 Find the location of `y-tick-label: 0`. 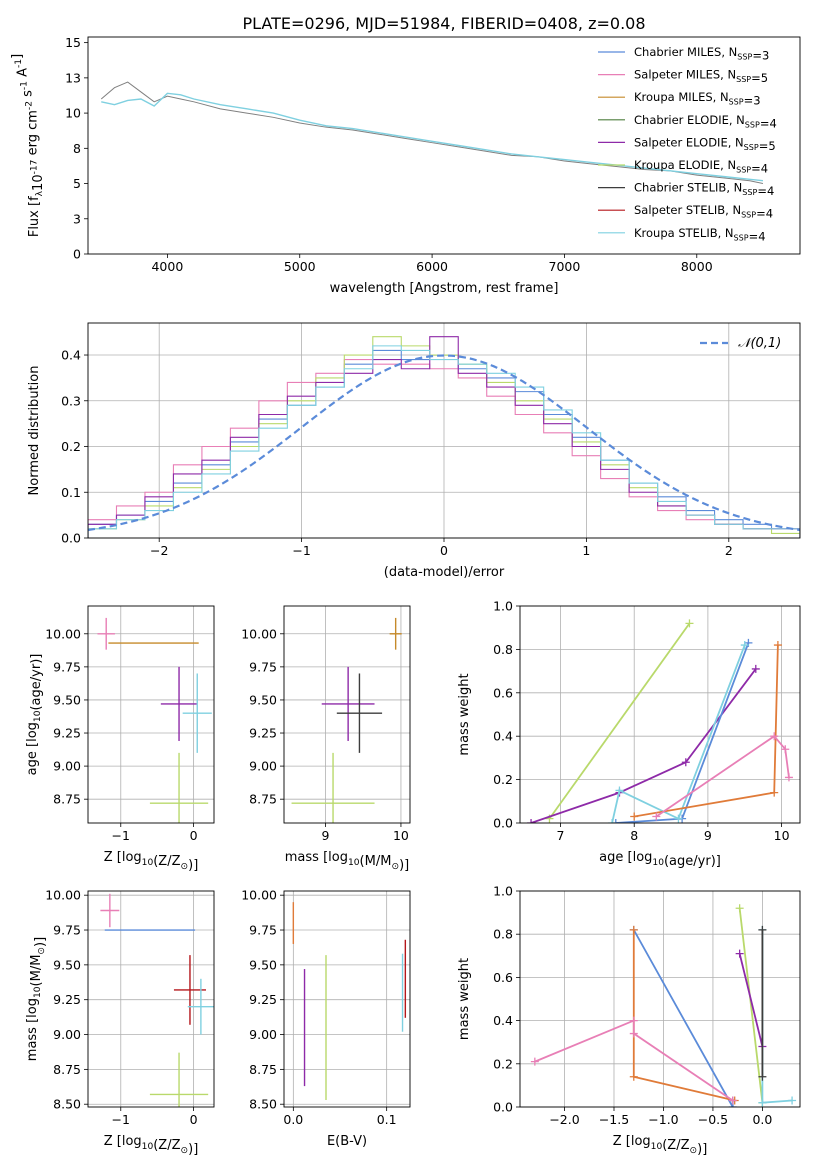

y-tick-label: 0 is located at coordinates (77, 254).